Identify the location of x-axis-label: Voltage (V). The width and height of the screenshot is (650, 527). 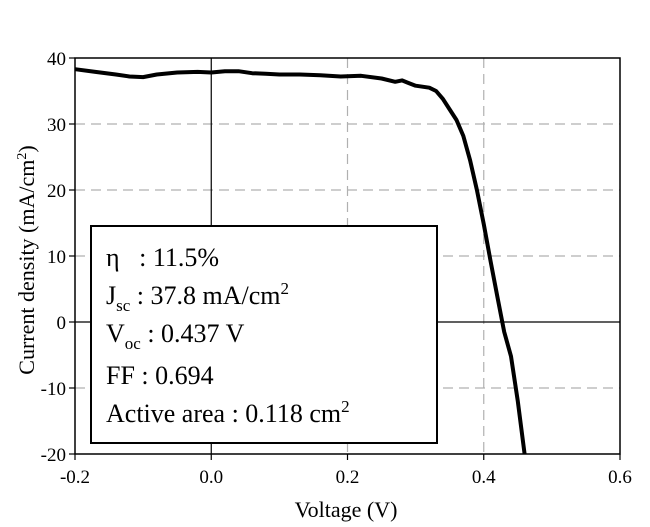
(346, 509).